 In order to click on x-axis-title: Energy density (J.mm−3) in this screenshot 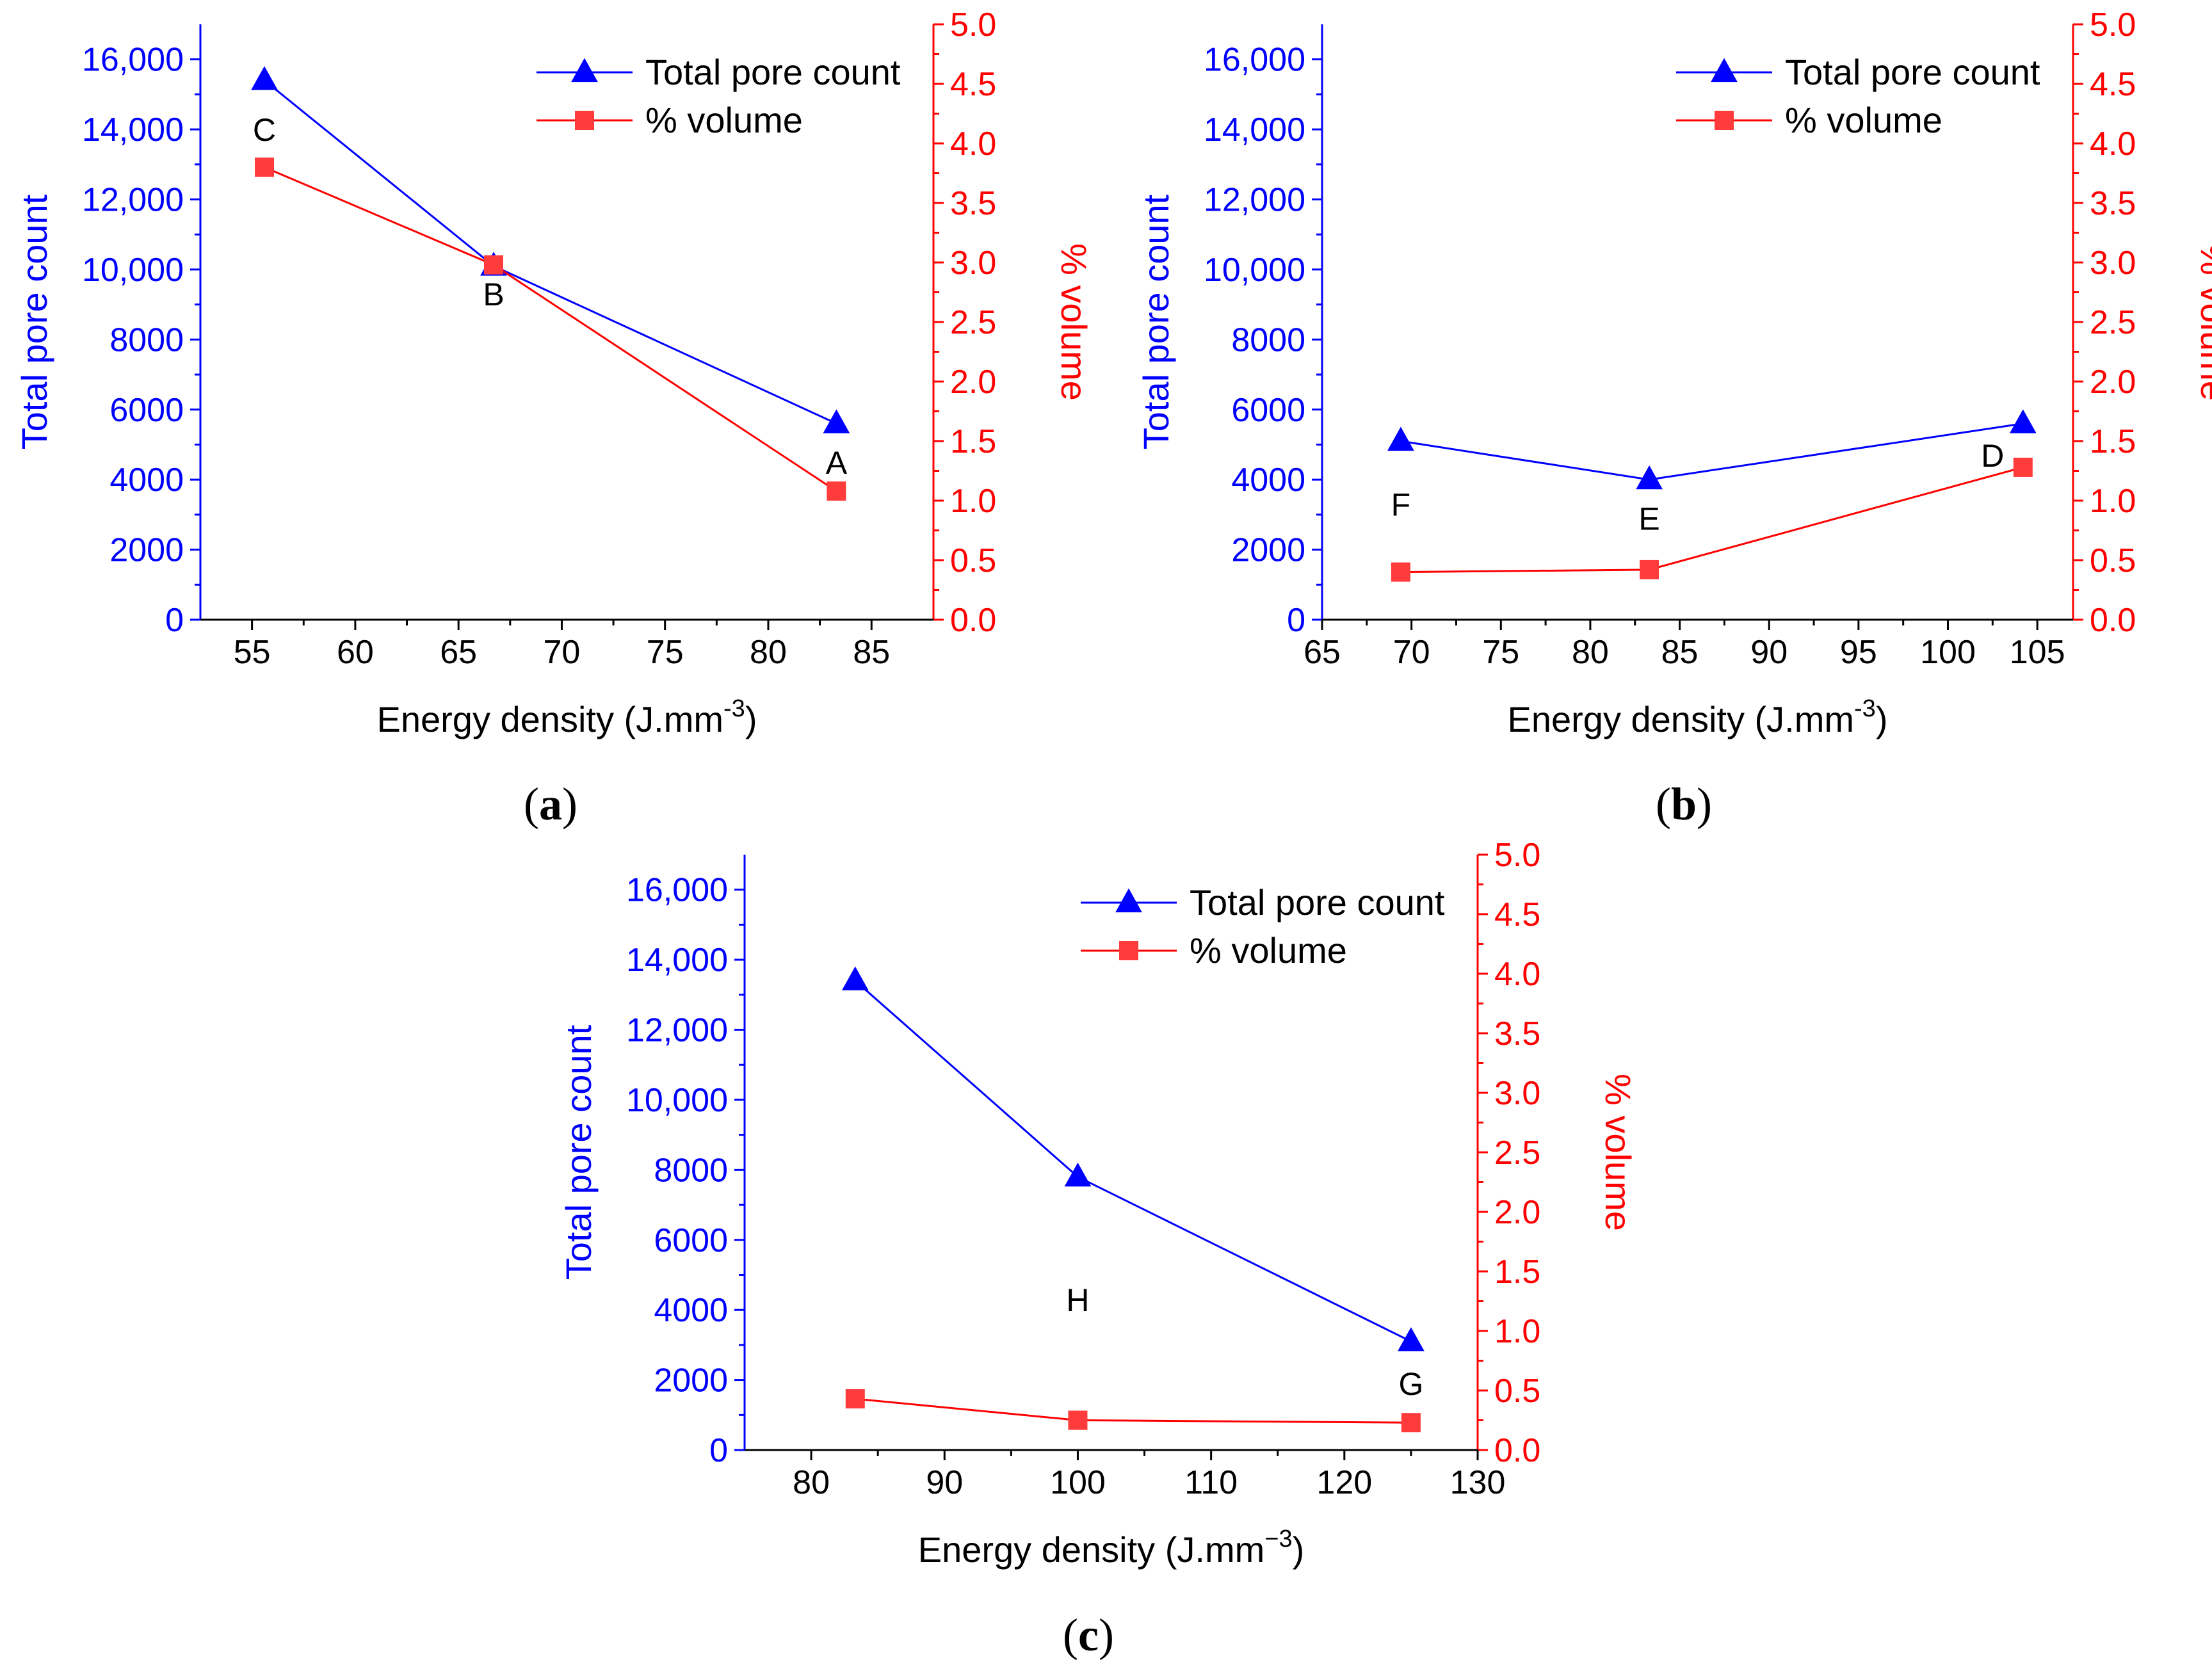, I will do `click(1111, 1548)`.